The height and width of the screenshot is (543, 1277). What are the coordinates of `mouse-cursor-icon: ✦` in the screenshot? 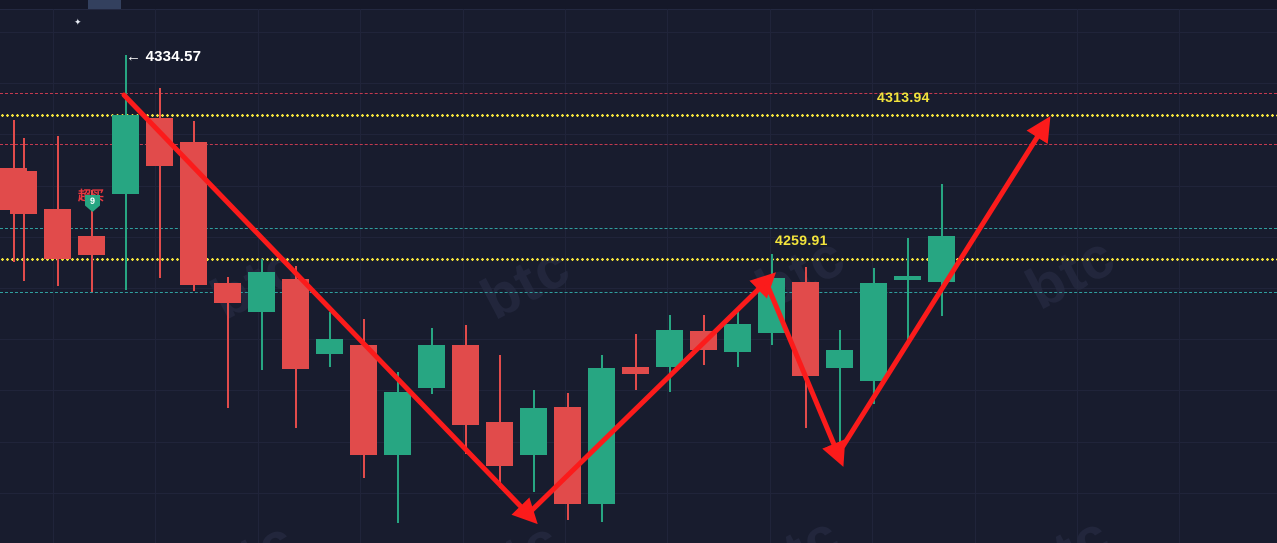 It's located at (78, 22).